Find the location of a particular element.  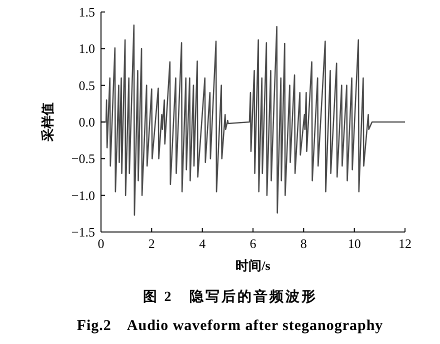

caption: Fig.2 Audio waveform after steganography is located at coordinates (230, 326).